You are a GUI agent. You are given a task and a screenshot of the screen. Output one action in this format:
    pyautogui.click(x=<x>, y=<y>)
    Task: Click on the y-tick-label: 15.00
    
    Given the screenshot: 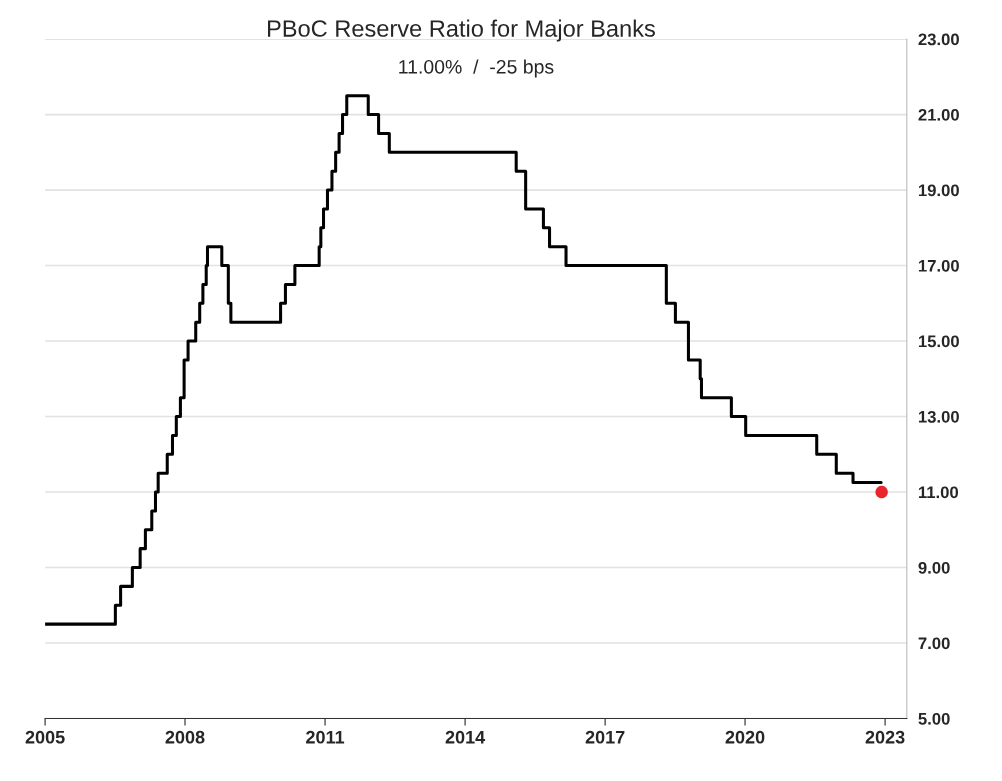 What is the action you would take?
    pyautogui.click(x=938, y=341)
    